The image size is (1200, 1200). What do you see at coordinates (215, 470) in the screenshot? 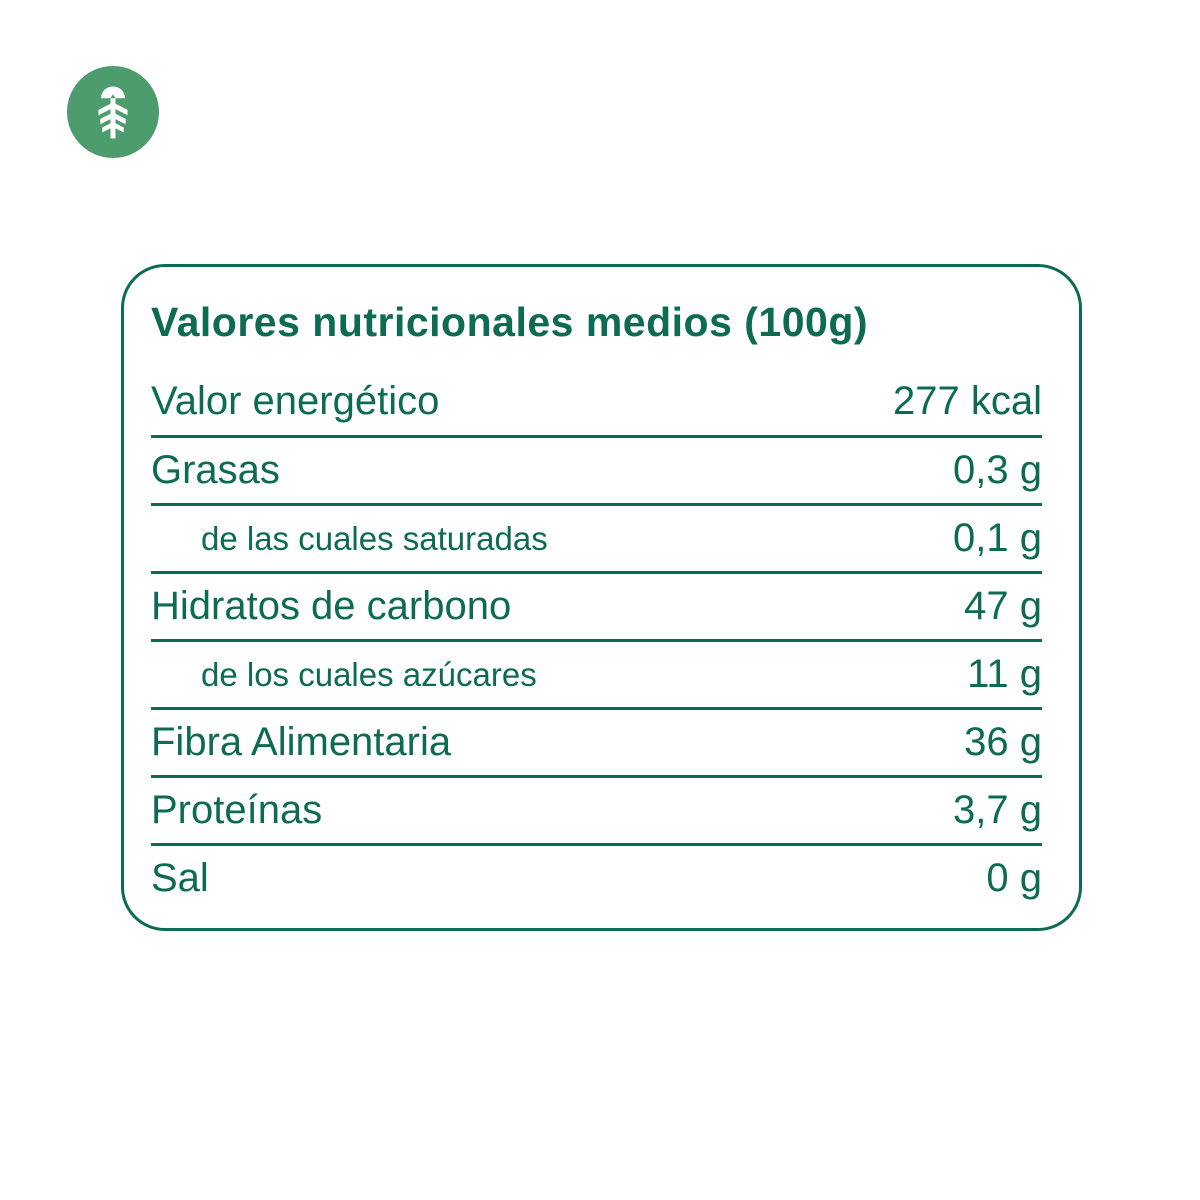
I see `row-label: Grasas` at bounding box center [215, 470].